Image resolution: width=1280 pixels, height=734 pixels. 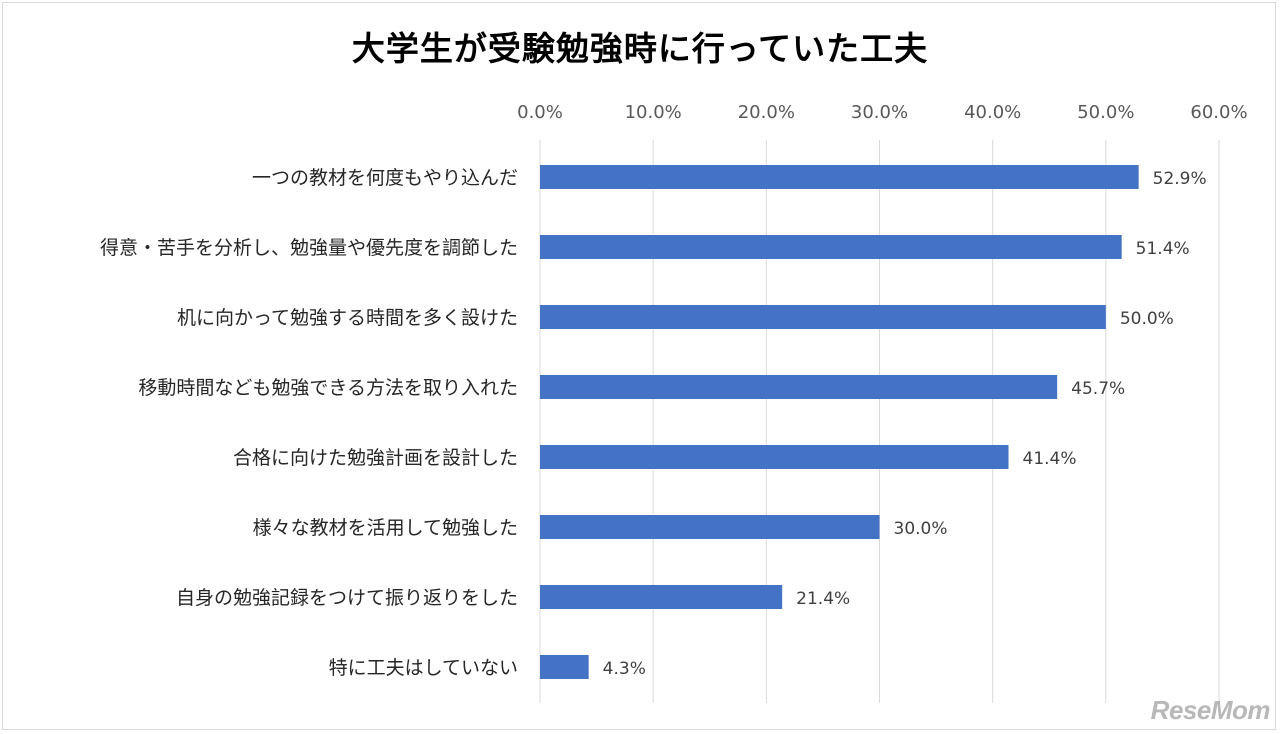 I want to click on x-axis-ticks: 0.0% 10.0% 20.0% 30.0% 40.0% 50.0% 60.0%, so click(x=882, y=112).